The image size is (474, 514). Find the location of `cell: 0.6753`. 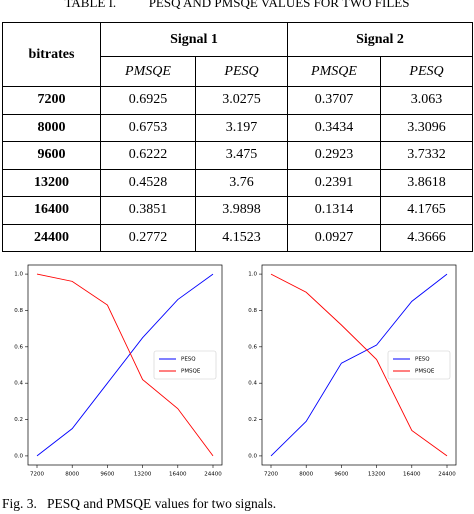

cell: 0.6753 is located at coordinates (148, 127).